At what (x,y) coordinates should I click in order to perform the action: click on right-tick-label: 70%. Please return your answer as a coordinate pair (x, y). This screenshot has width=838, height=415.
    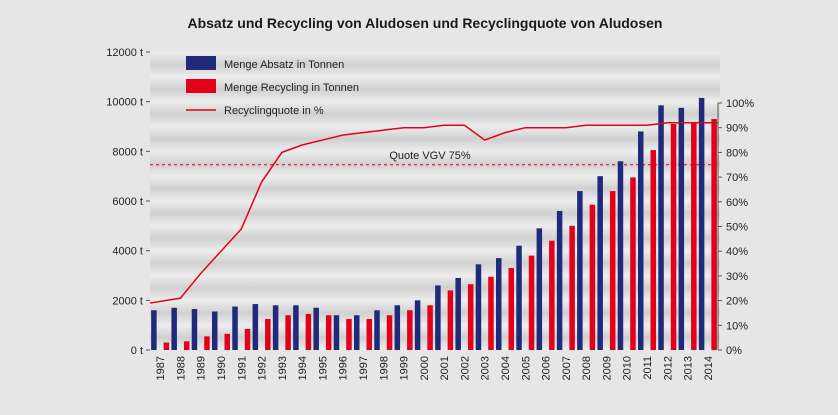
    Looking at the image, I should click on (737, 178).